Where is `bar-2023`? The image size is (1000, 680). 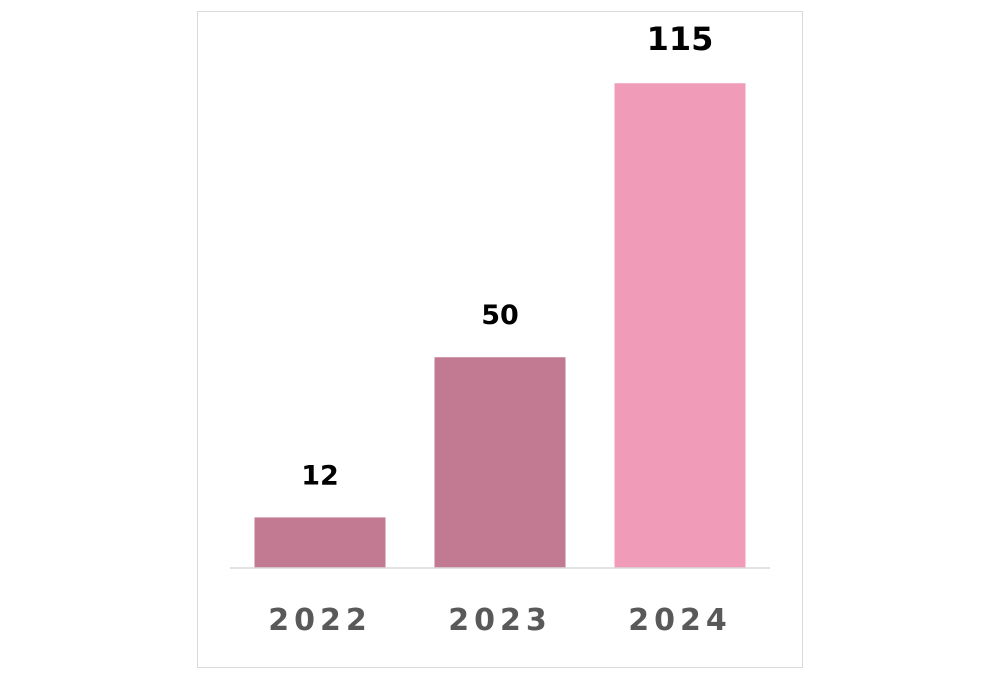 bar-2023 is located at coordinates (500, 462).